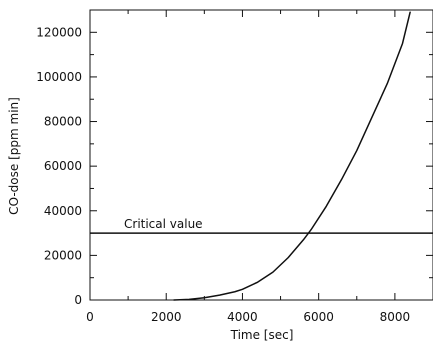 This screenshot has height=345, width=433. Describe the element at coordinates (163, 224) in the screenshot. I see `critical-value-label: Critical value` at that location.